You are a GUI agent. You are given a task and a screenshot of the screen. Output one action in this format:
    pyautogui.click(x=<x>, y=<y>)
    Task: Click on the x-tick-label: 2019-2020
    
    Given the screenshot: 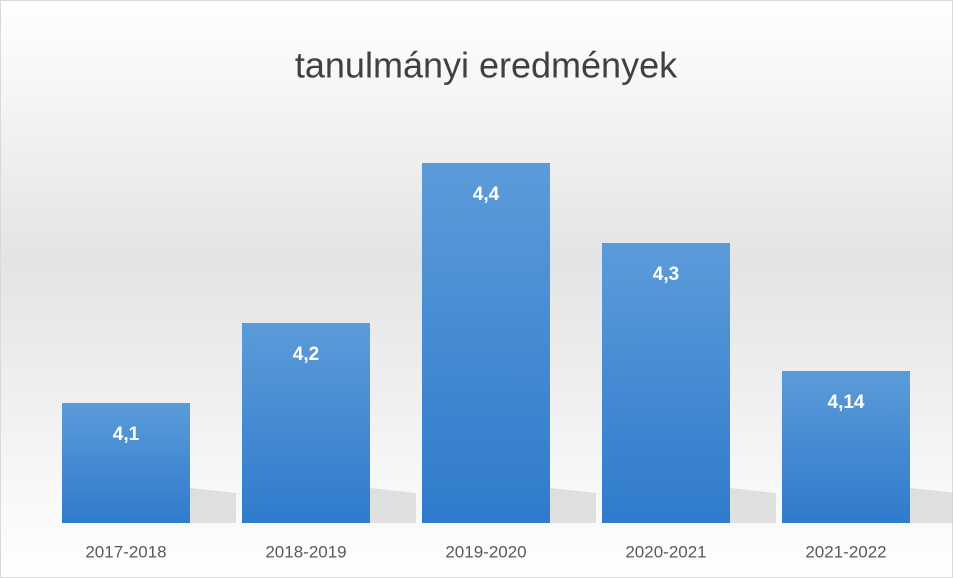 What is the action you would take?
    pyautogui.click(x=485, y=551)
    